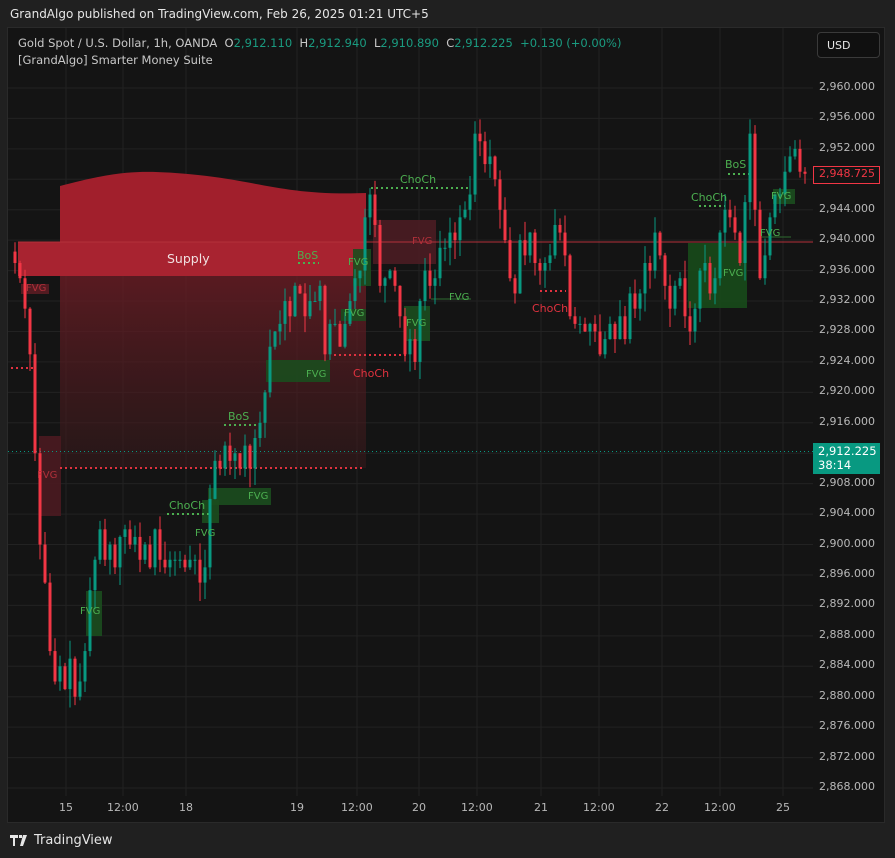 The width and height of the screenshot is (895, 858). Describe the element at coordinates (736, 164) in the screenshot. I see `bos-label: BoS` at that location.